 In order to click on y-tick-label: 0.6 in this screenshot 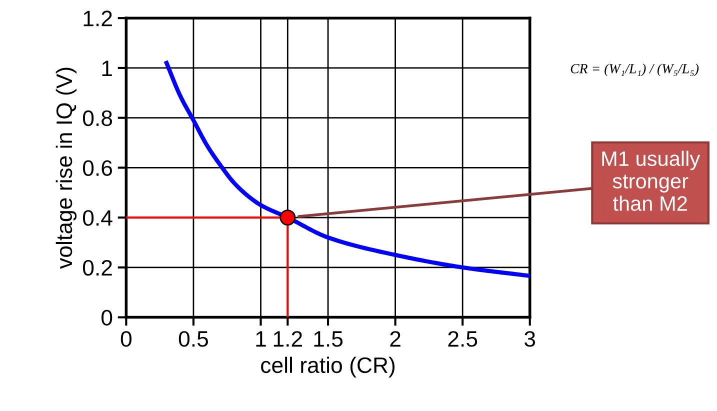, I will do `click(97, 168)`.